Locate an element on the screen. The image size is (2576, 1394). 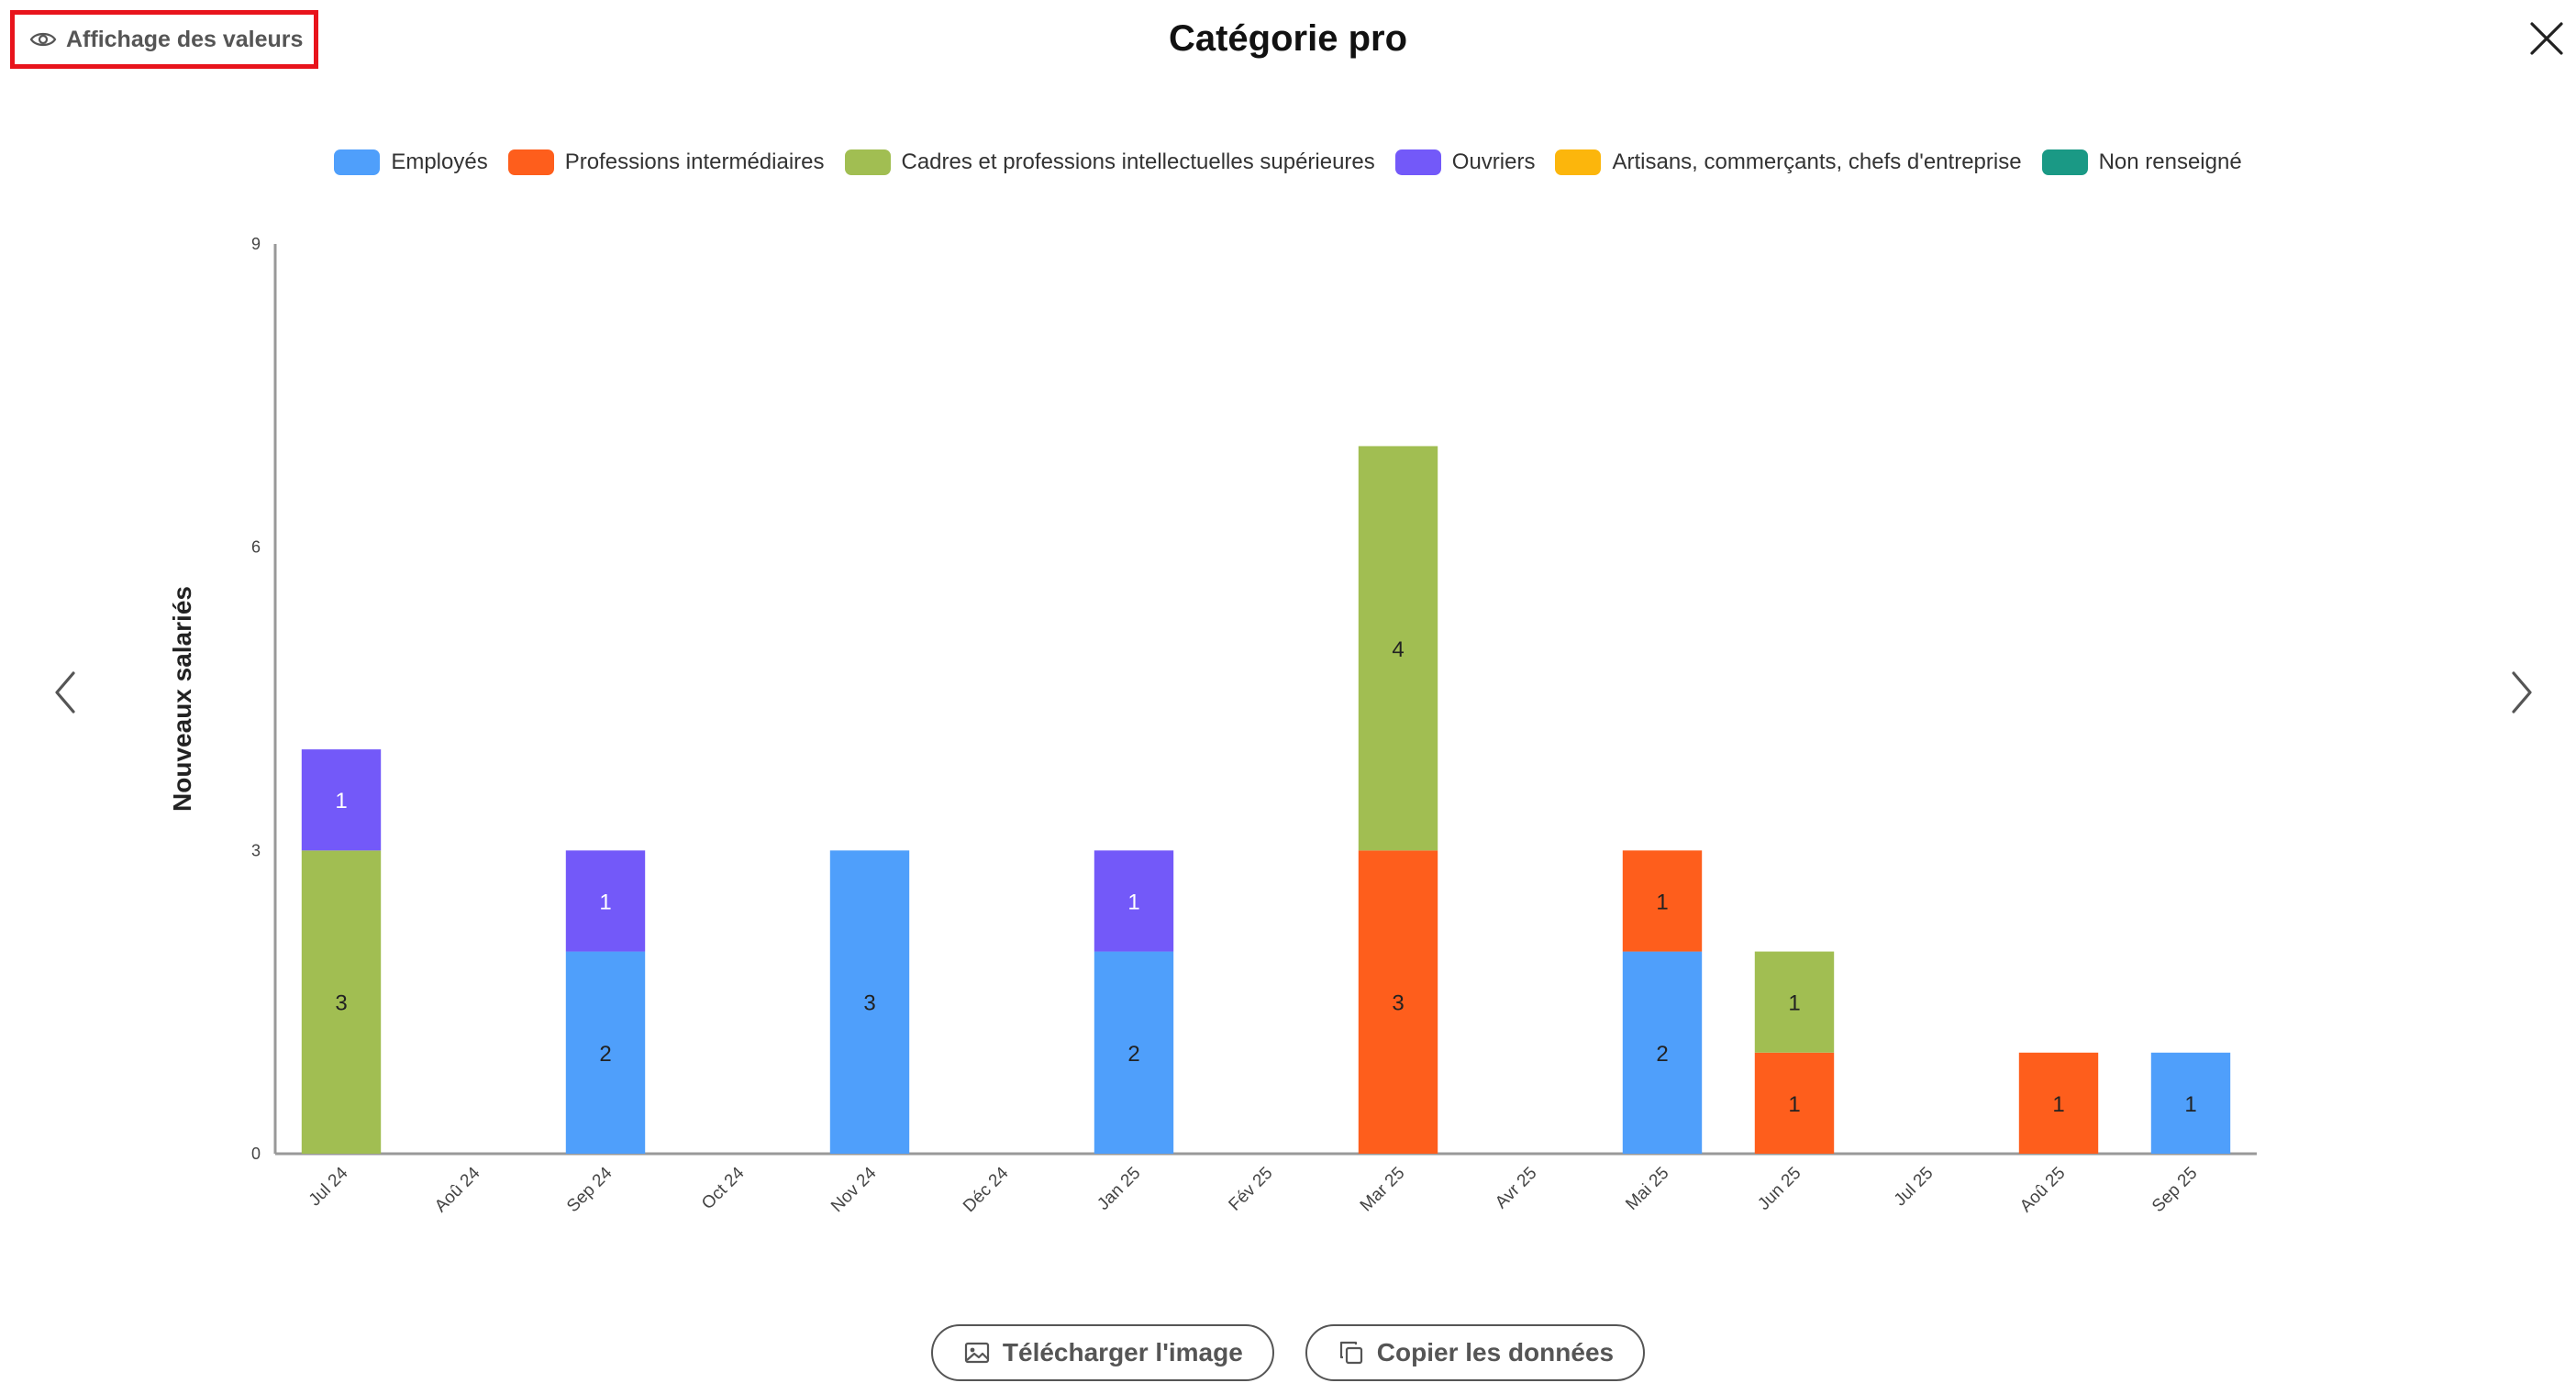
y-tick-label: 3 is located at coordinates (256, 850).